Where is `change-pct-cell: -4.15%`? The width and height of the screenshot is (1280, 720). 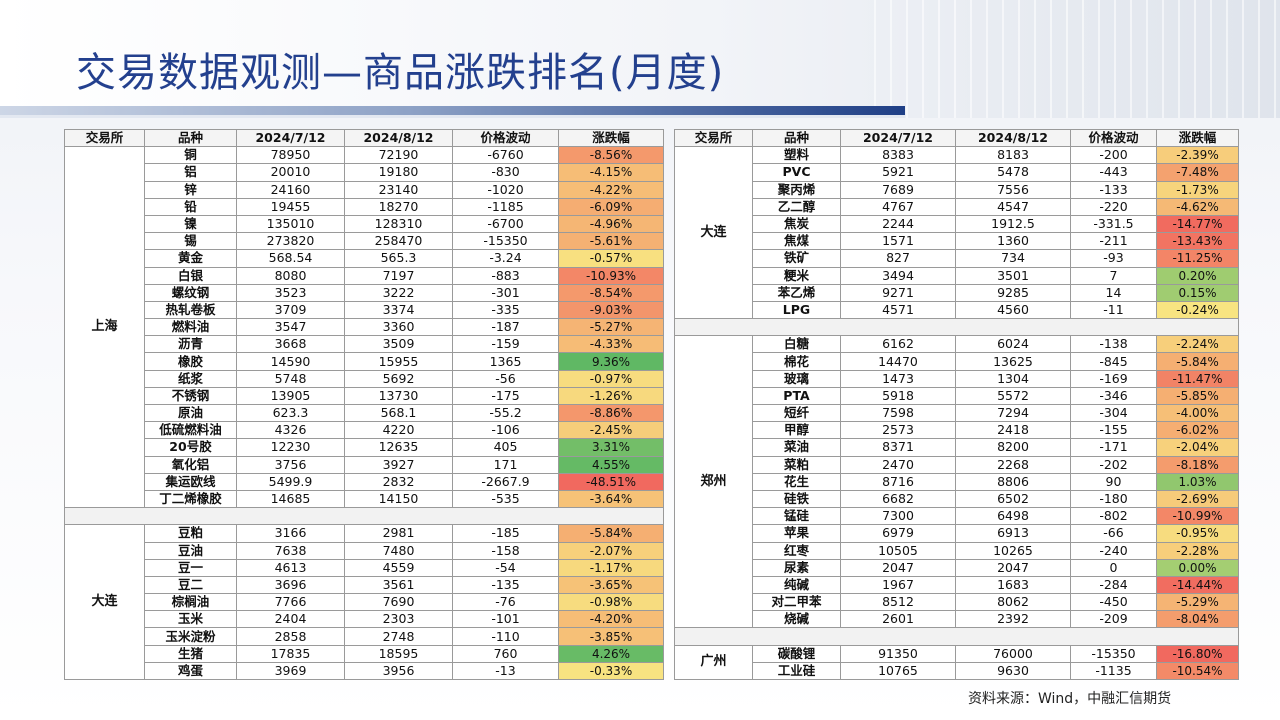
change-pct-cell: -4.15% is located at coordinates (611, 172).